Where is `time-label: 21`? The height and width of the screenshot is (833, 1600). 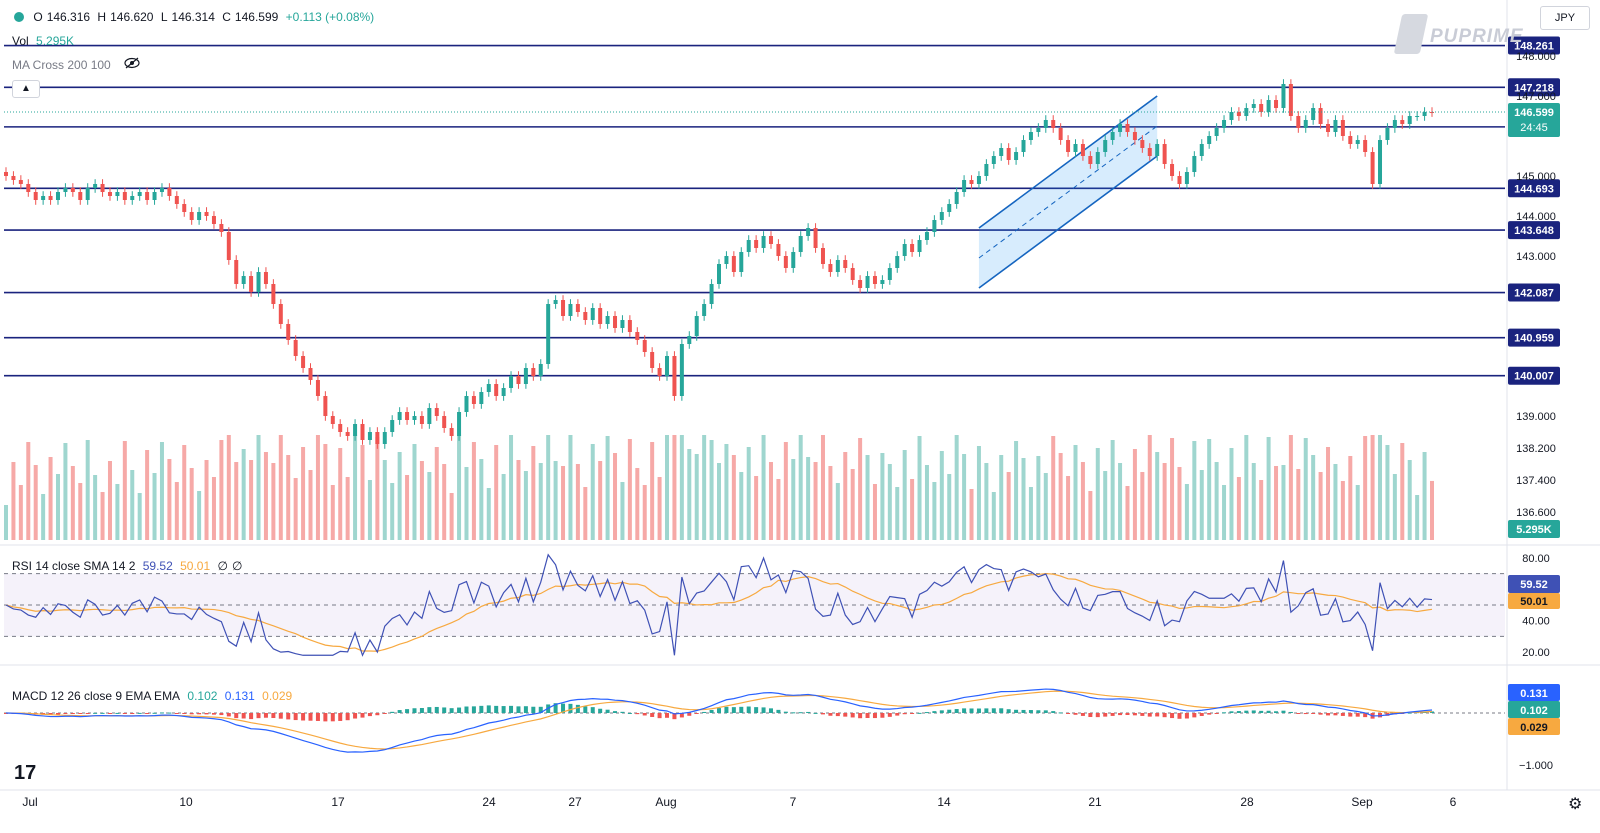
time-label: 21 is located at coordinates (1095, 802).